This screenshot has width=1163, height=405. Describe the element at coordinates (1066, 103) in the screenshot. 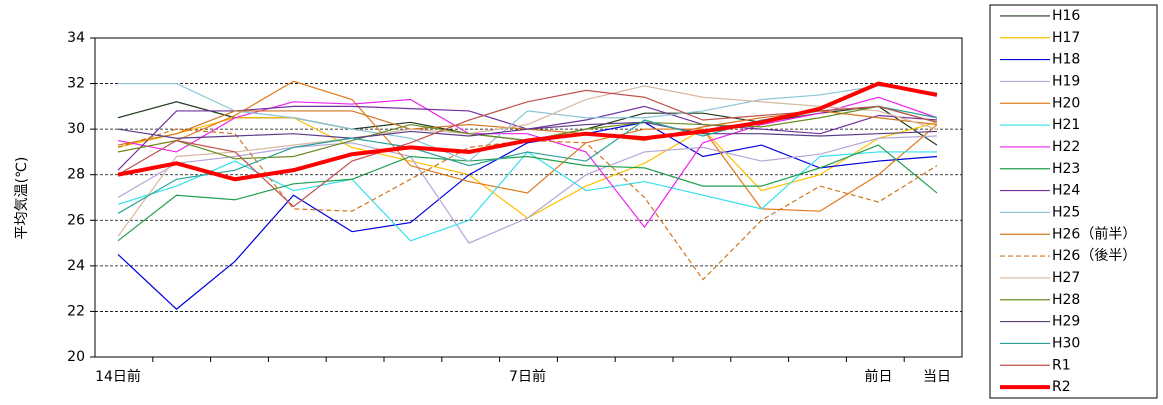

I see `legend-label: H20` at that location.